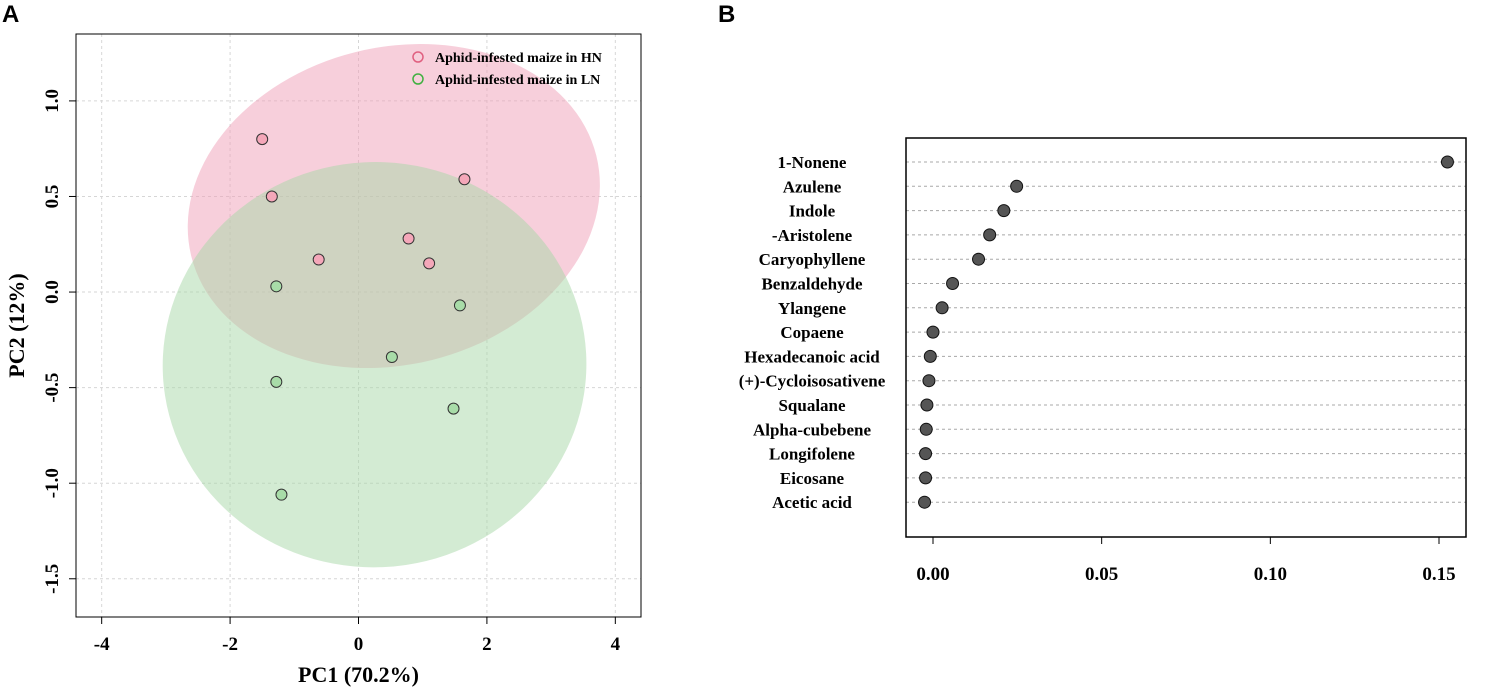 The height and width of the screenshot is (687, 1486). Describe the element at coordinates (812, 162) in the screenshot. I see `variable-label: 1-Nonene` at that location.